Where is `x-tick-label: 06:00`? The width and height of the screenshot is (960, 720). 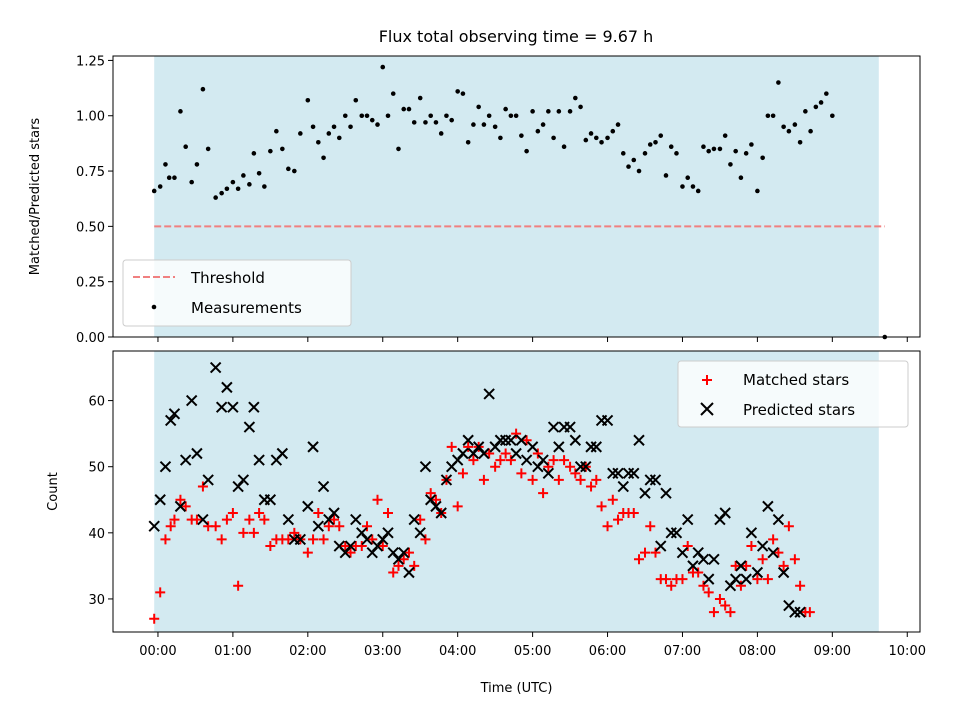
x-tick-label: 06:00 is located at coordinates (607, 651).